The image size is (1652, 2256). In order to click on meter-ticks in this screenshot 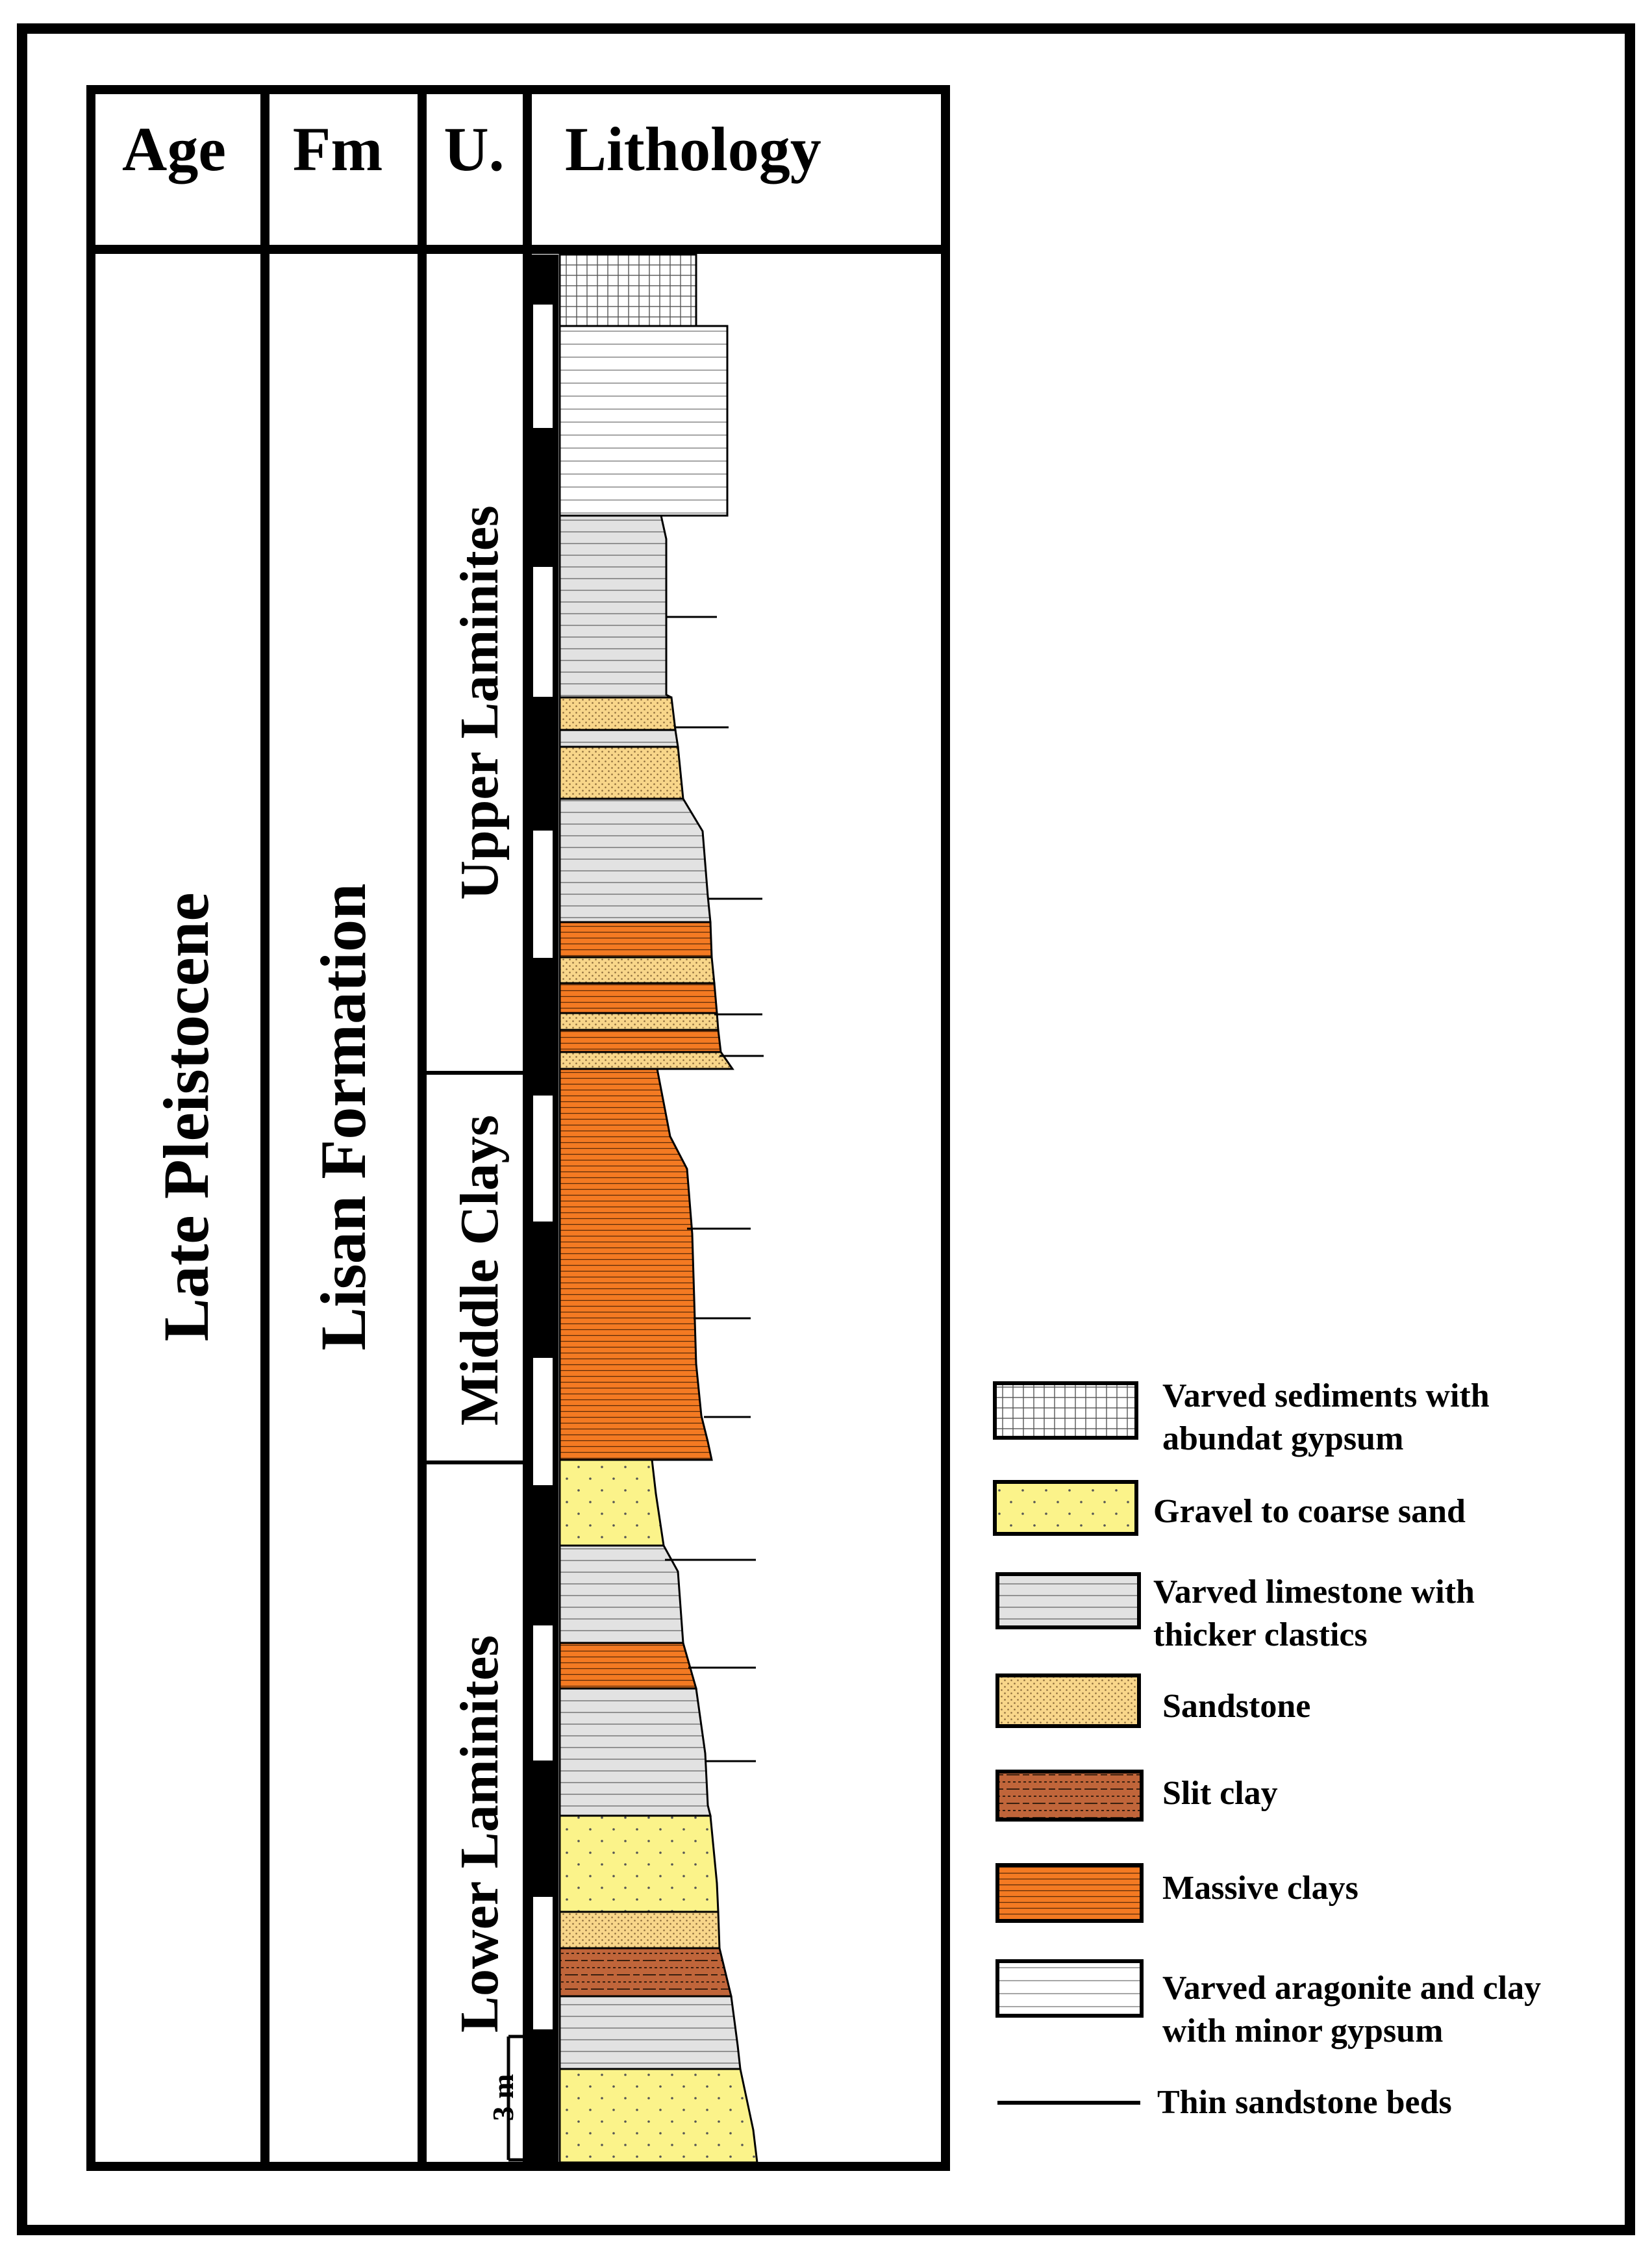, I will do `click(542, 1210)`.